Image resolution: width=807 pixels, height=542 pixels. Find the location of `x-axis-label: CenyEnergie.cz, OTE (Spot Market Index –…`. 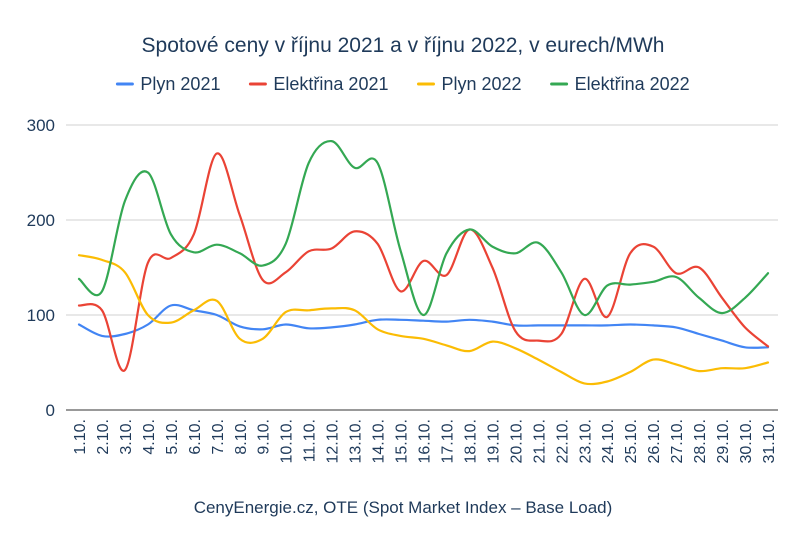

x-axis-label: CenyEnergie.cz, OTE (Spot Market Index –… is located at coordinates (403, 507).